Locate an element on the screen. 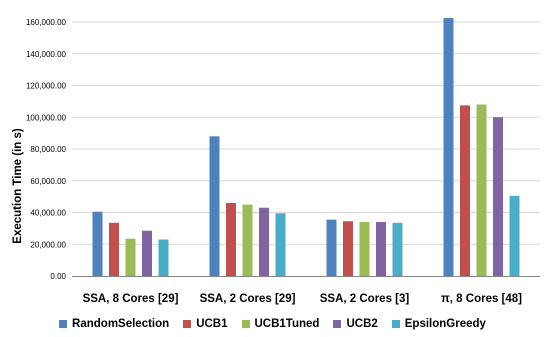  legend-item: UCB2 is located at coordinates (355, 324).